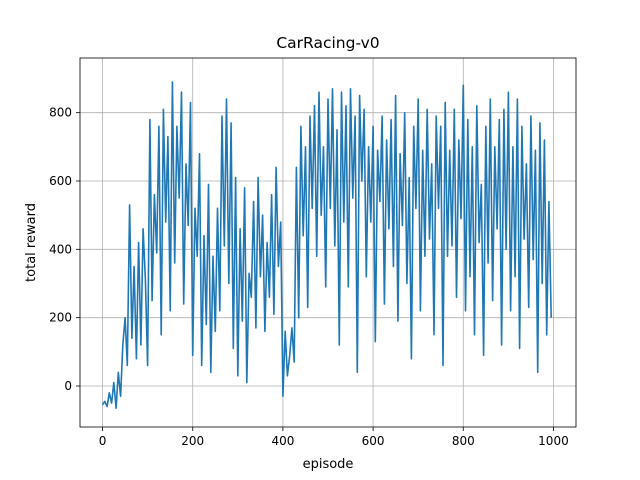 This screenshot has width=640, height=480. I want to click on x-axis-label: episode, so click(328, 464).